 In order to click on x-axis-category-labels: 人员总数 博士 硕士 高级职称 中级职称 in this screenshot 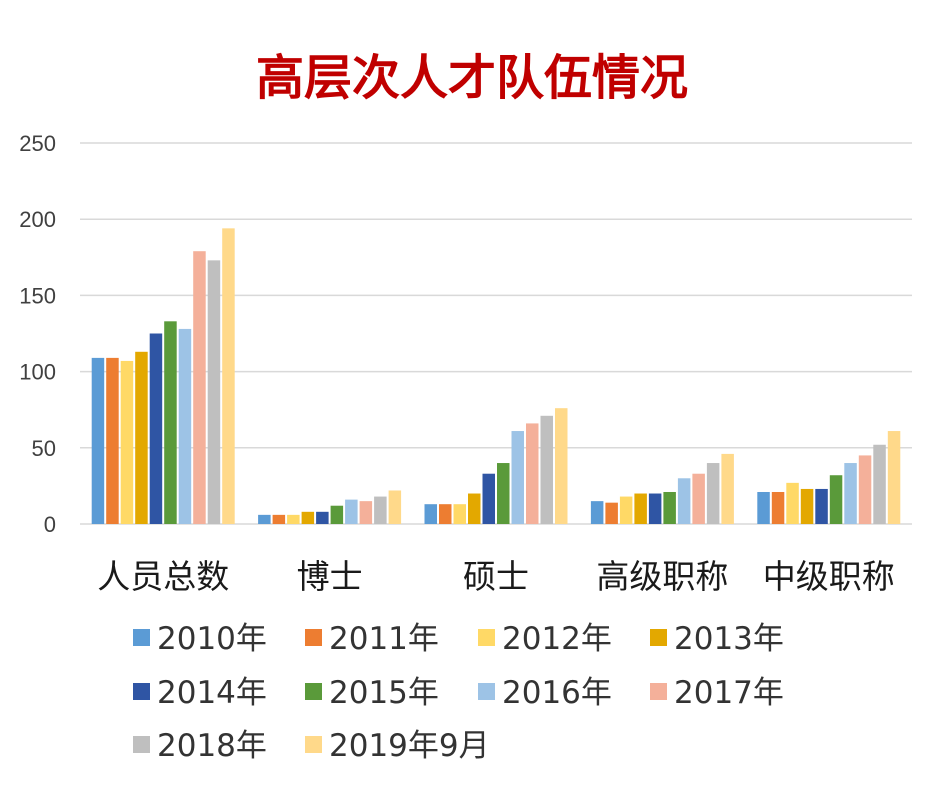, I will do `click(496, 576)`.